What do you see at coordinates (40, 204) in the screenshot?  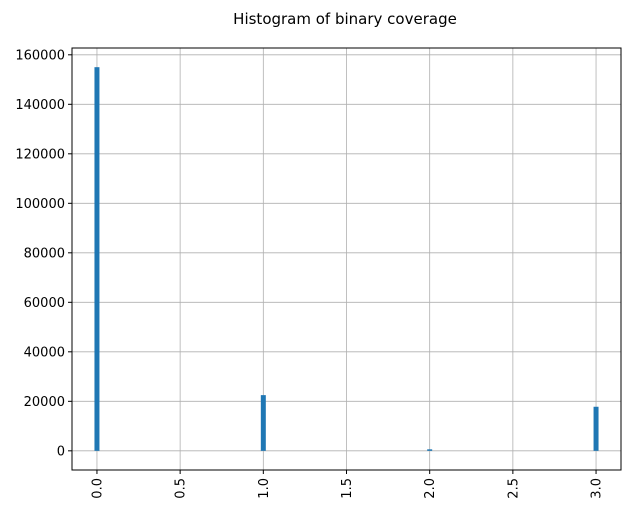 I see `y-tick-label: 100000` at bounding box center [40, 204].